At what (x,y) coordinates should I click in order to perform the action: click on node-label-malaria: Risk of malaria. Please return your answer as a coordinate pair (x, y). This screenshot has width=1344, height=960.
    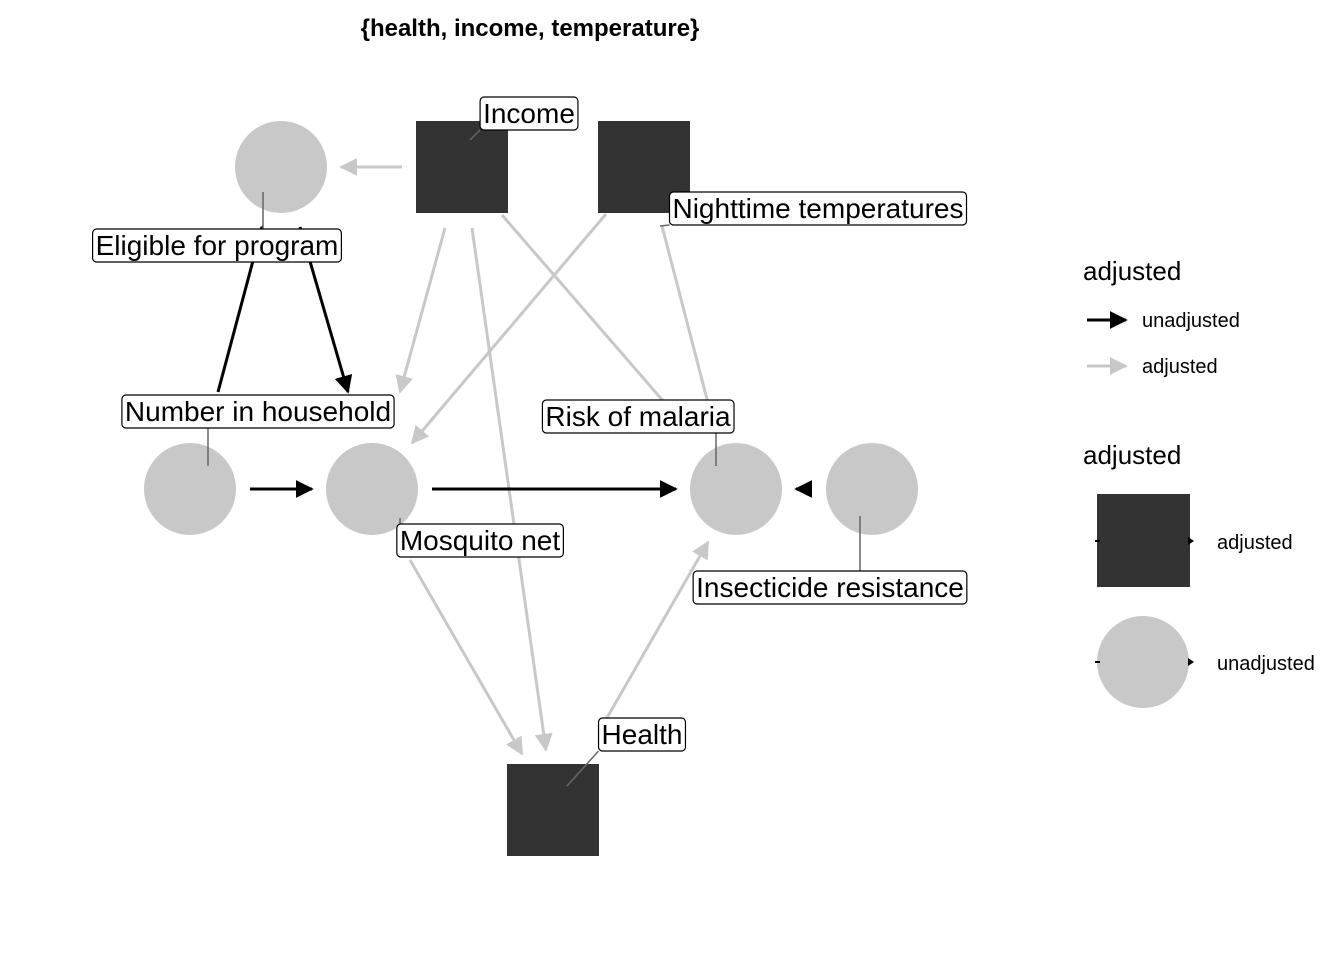
    Looking at the image, I should click on (638, 432).